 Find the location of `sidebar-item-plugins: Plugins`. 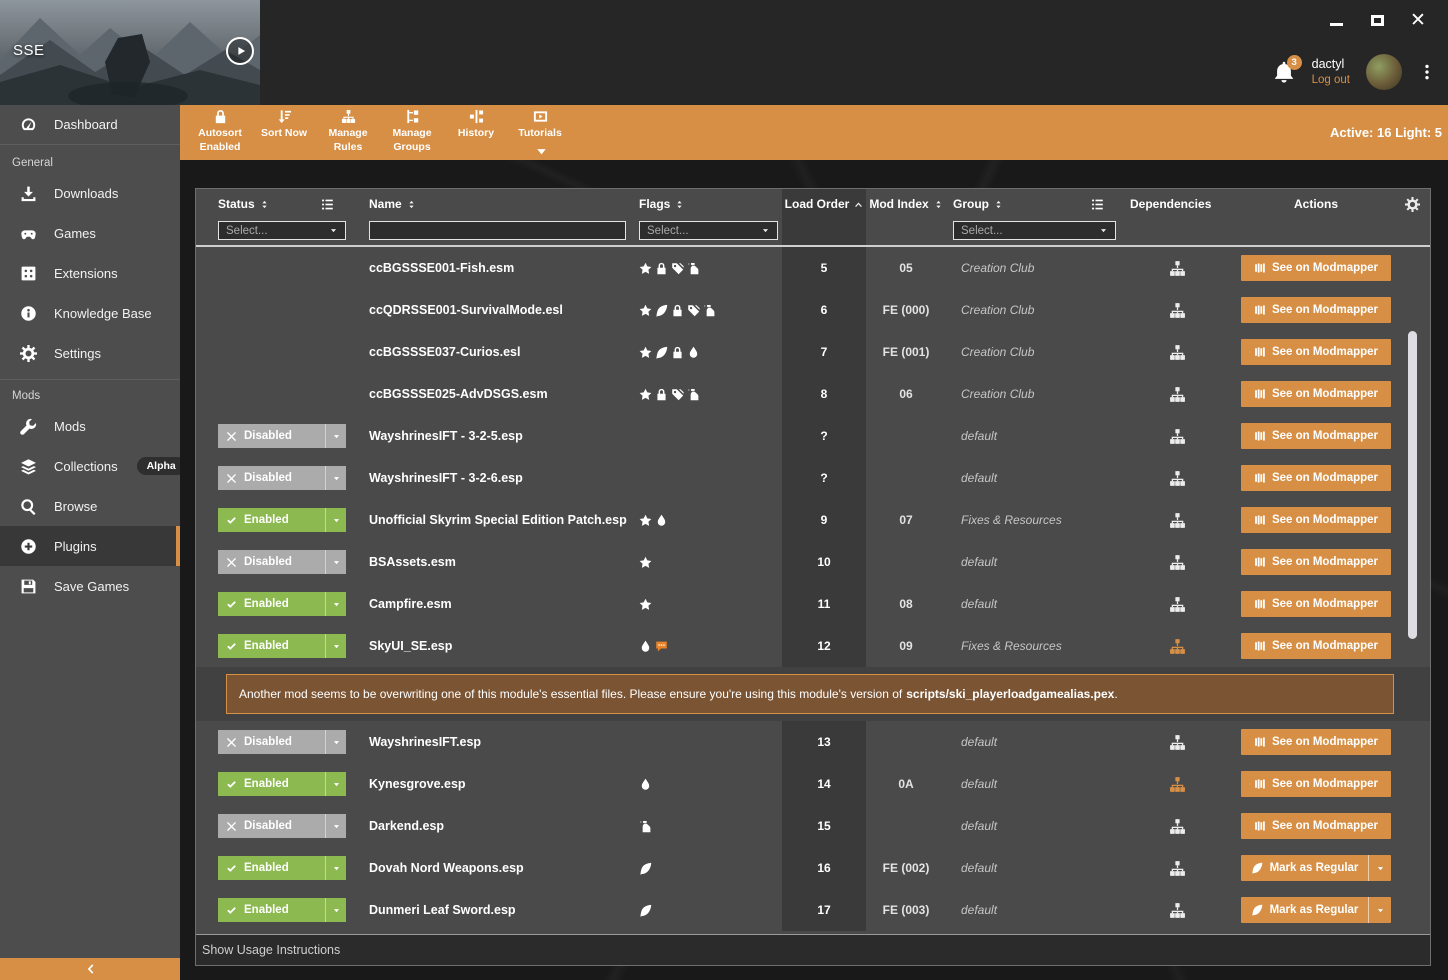

sidebar-item-plugins: Plugins is located at coordinates (90, 546).